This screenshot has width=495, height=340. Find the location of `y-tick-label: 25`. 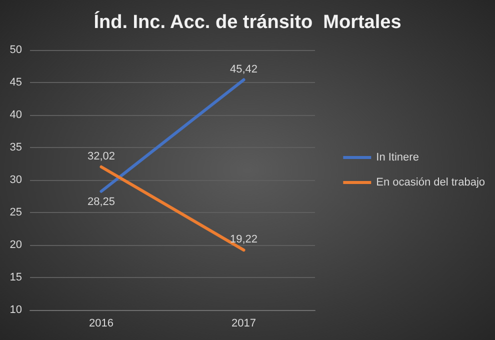

y-tick-label: 25 is located at coordinates (16, 212).